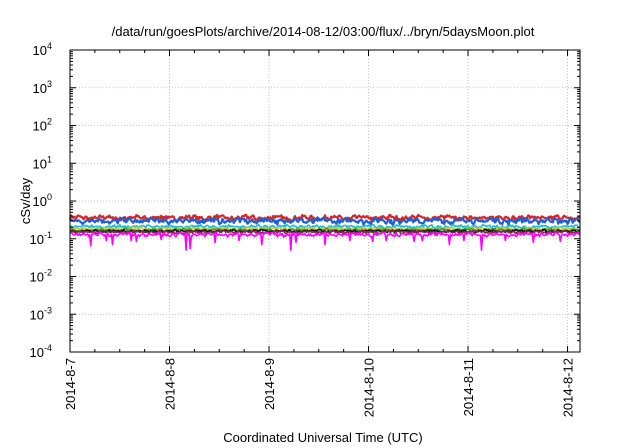 This screenshot has width=640, height=448. Describe the element at coordinates (41, 238) in the screenshot. I see `y-tick-label: 10⁻¹` at that location.